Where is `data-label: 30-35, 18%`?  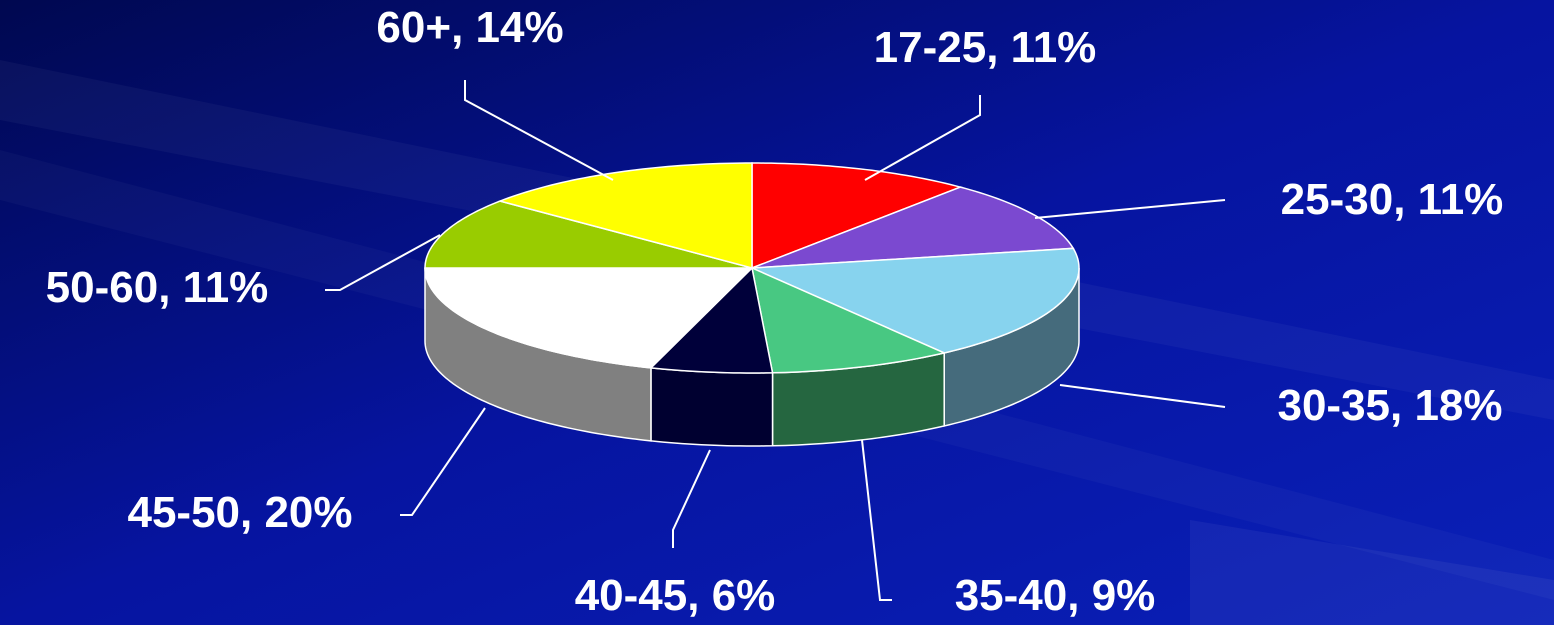
data-label: 30-35, 18% is located at coordinates (1389, 405).